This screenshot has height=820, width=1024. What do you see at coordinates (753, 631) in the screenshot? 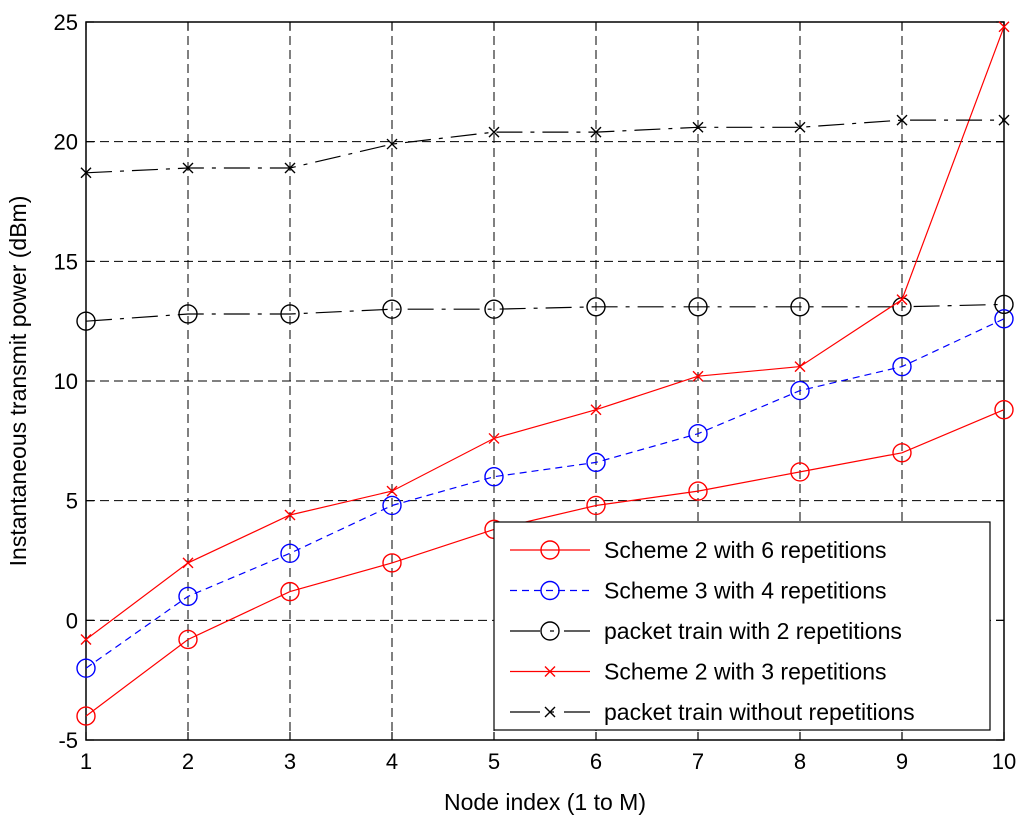
I see `legend-label-3: packet train with 2 repetitions` at bounding box center [753, 631].